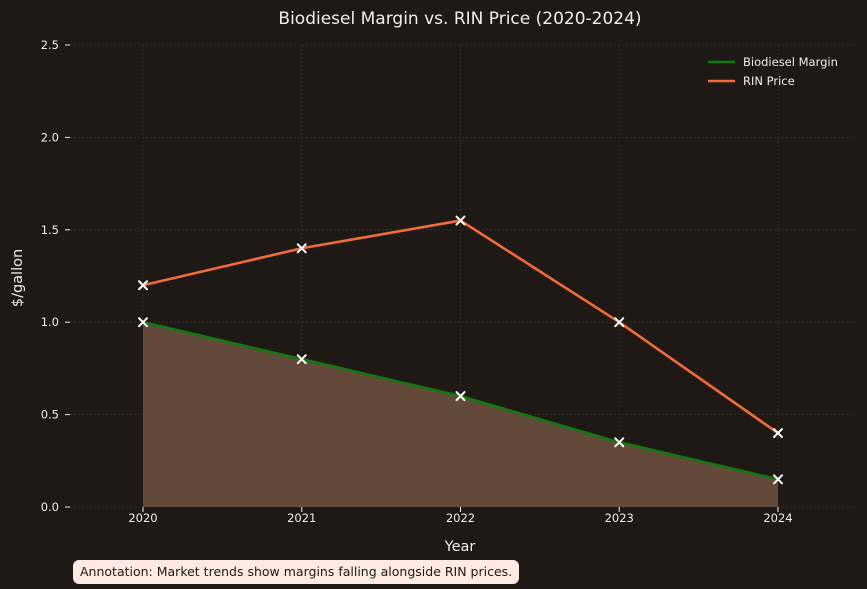 This screenshot has width=867, height=589. I want to click on y-tick-label: 2.0, so click(50, 137).